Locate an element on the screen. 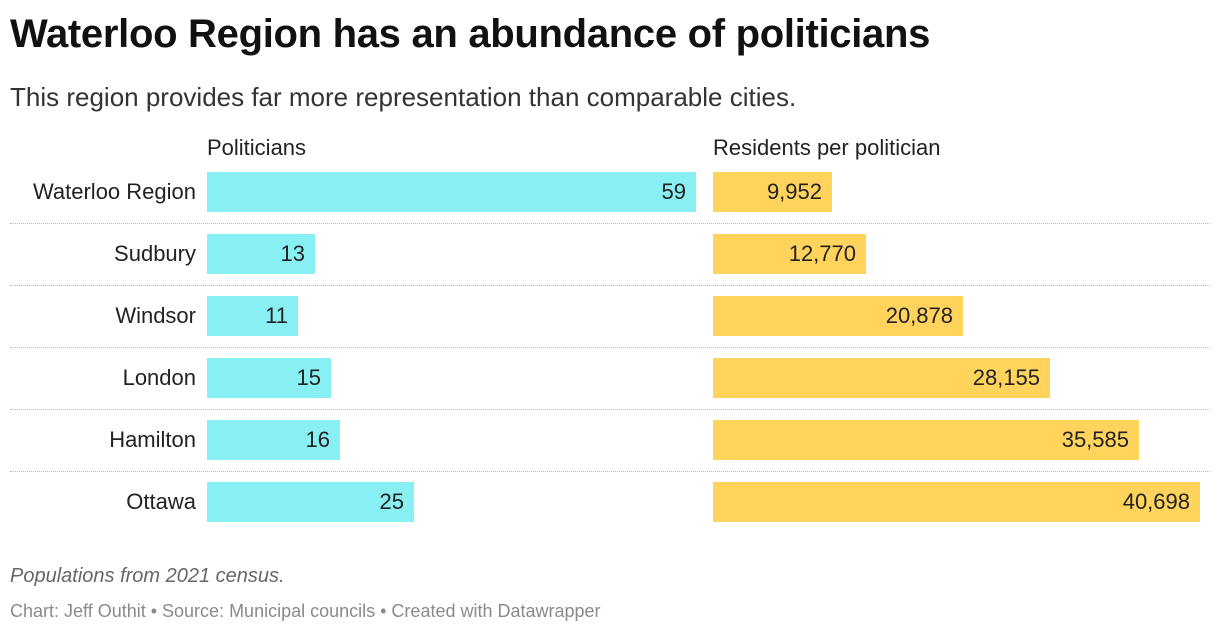 Image resolution: width=1220 pixels, height=636 pixels. value-label-residents-hamilton: 35,585 is located at coordinates (1095, 439).